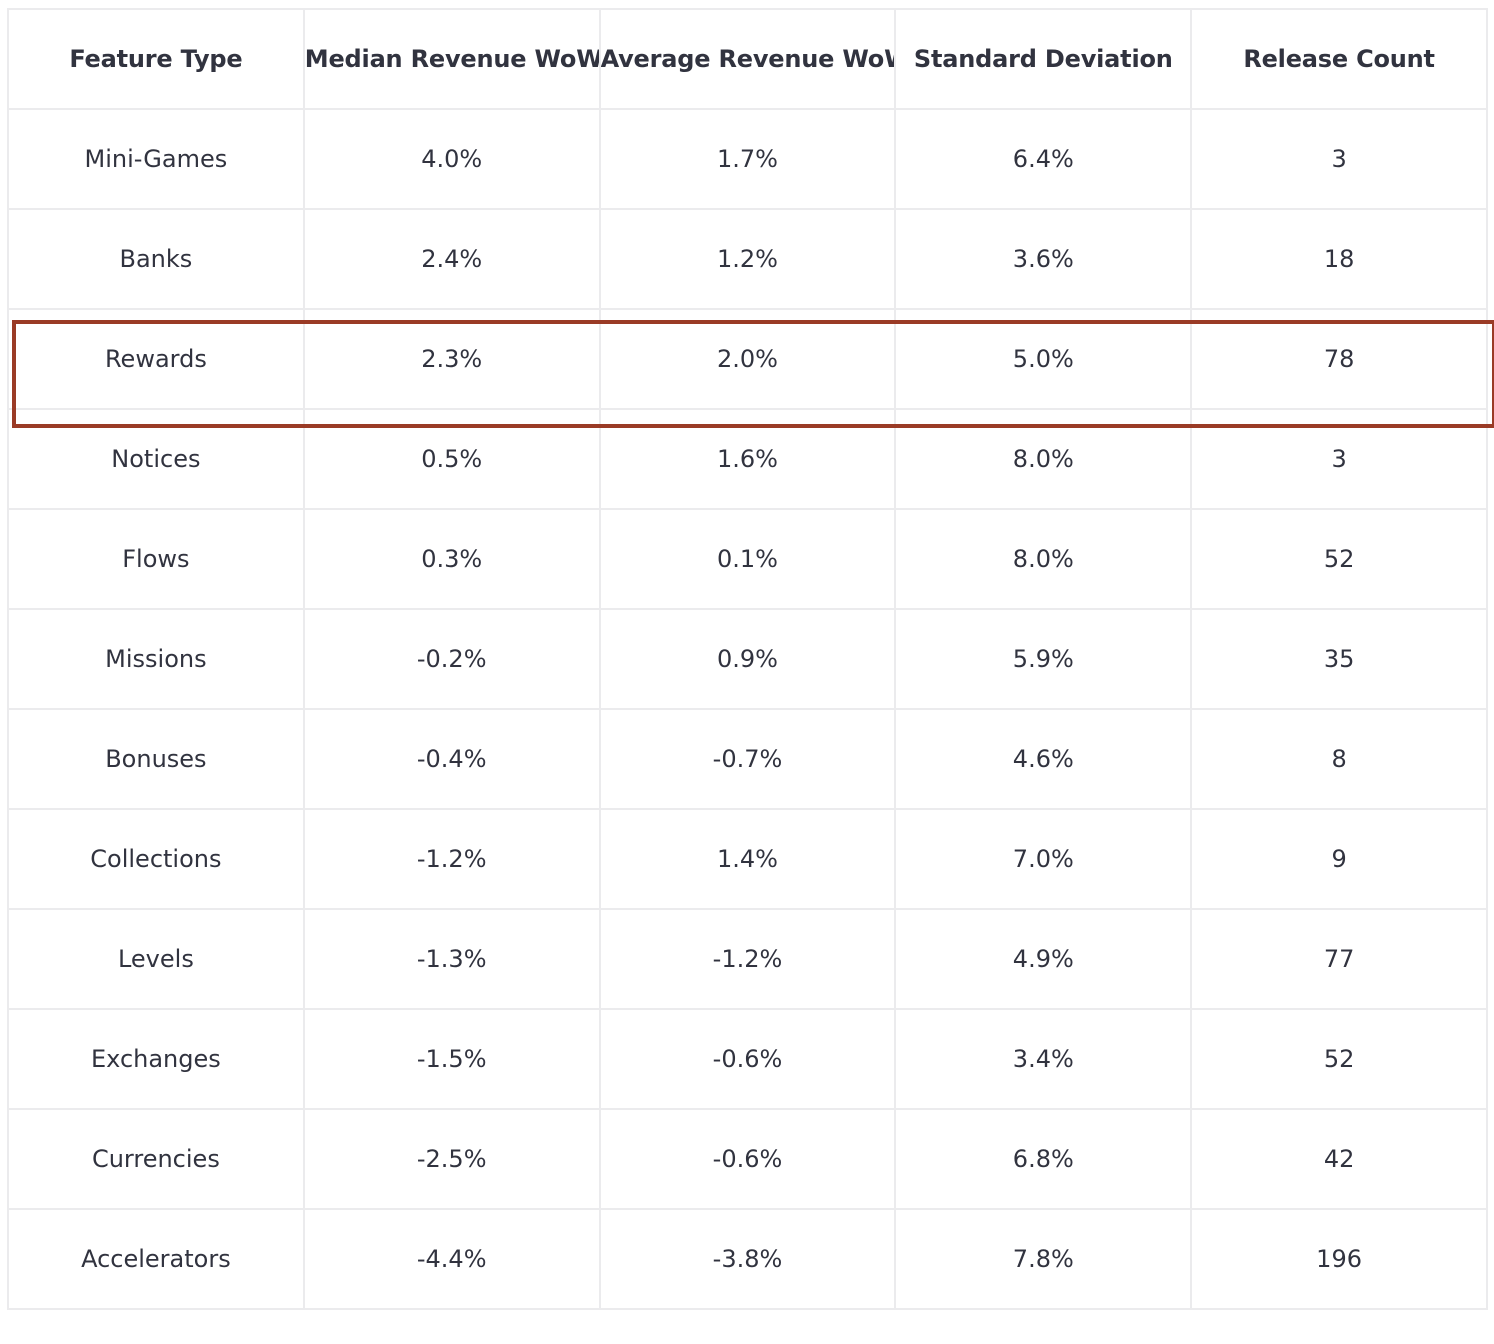  I want to click on column-header: Release Count, so click(1339, 59).